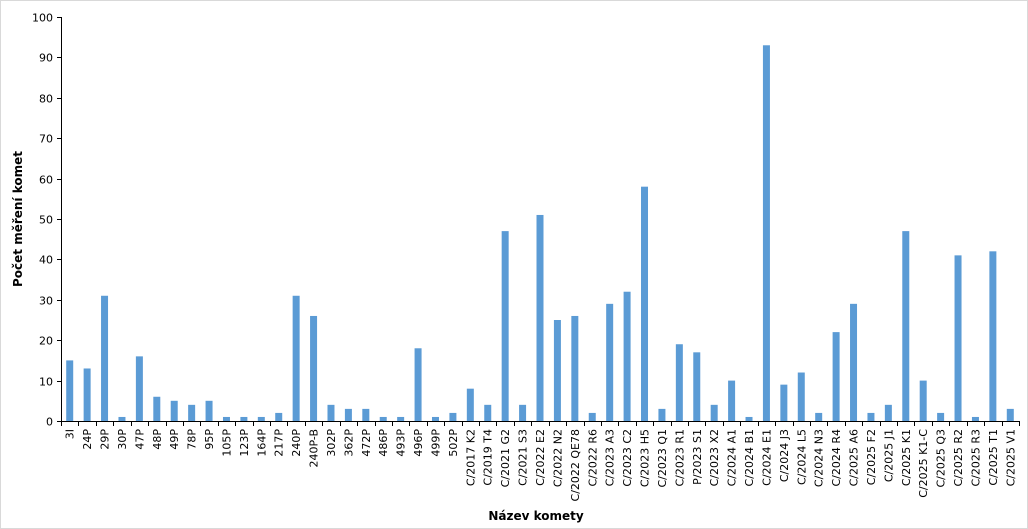  I want to click on y-tick-label: 30, so click(46, 301).